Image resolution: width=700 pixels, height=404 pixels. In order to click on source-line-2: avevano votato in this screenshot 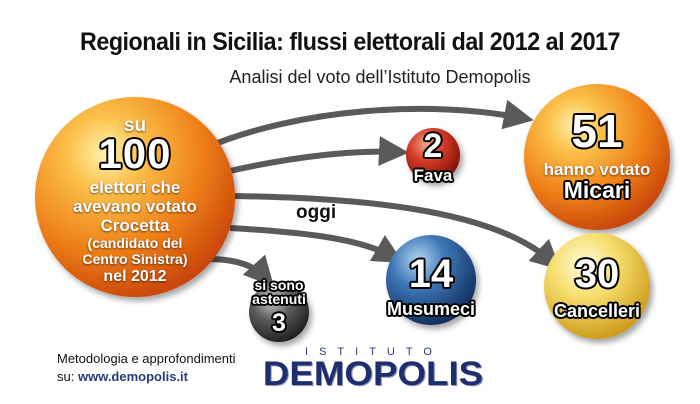, I will do `click(135, 206)`.